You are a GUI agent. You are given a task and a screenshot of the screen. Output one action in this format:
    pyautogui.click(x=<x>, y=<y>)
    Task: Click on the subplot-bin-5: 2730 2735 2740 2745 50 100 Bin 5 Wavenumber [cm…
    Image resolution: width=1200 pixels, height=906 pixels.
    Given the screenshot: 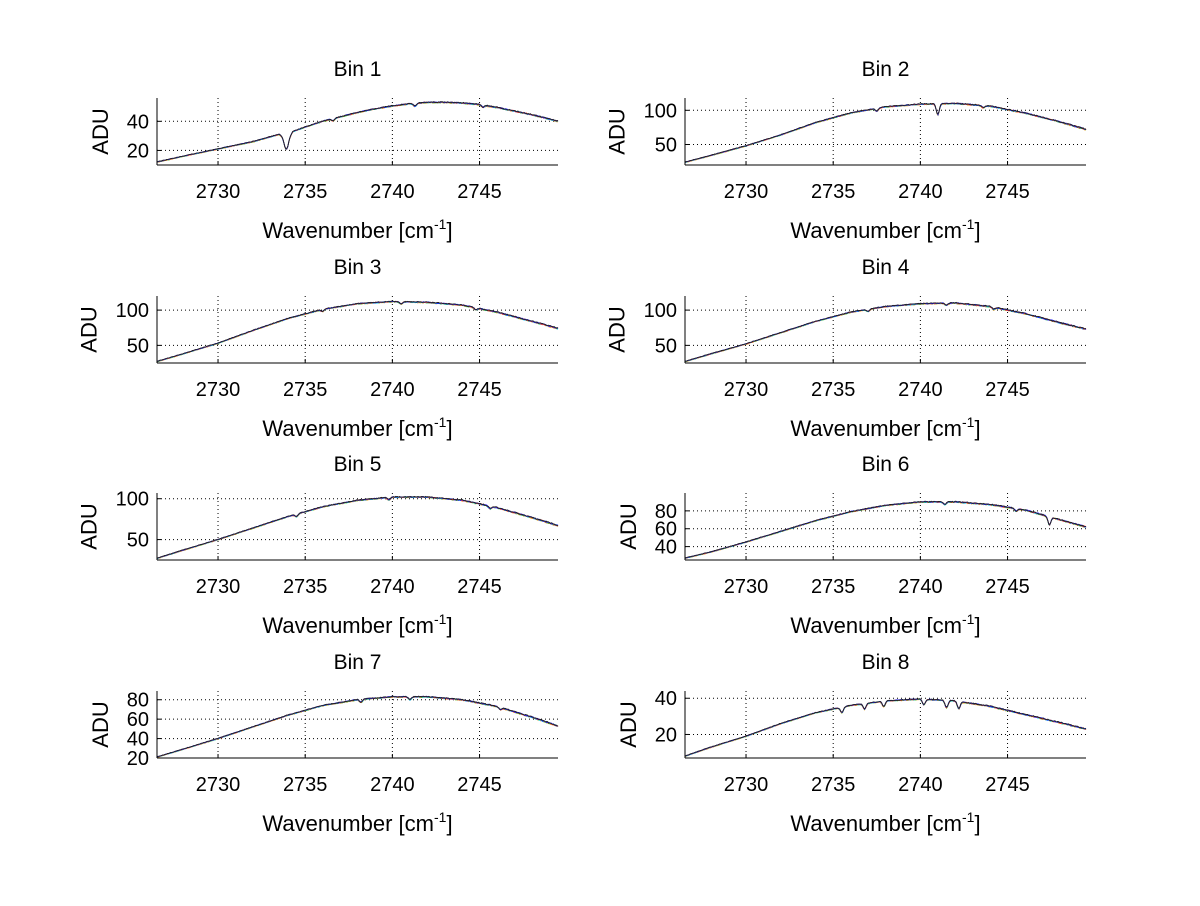 What is the action you would take?
    pyautogui.click(x=318, y=545)
    